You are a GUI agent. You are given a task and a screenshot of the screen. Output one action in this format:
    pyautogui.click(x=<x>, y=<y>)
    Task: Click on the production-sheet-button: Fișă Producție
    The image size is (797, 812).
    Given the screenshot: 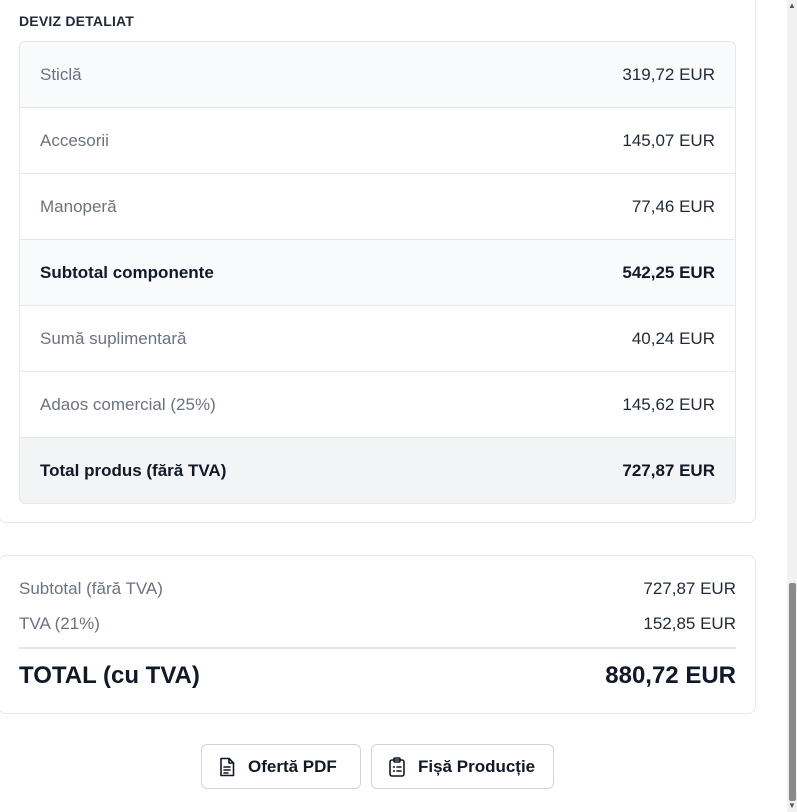 What is the action you would take?
    pyautogui.click(x=462, y=766)
    